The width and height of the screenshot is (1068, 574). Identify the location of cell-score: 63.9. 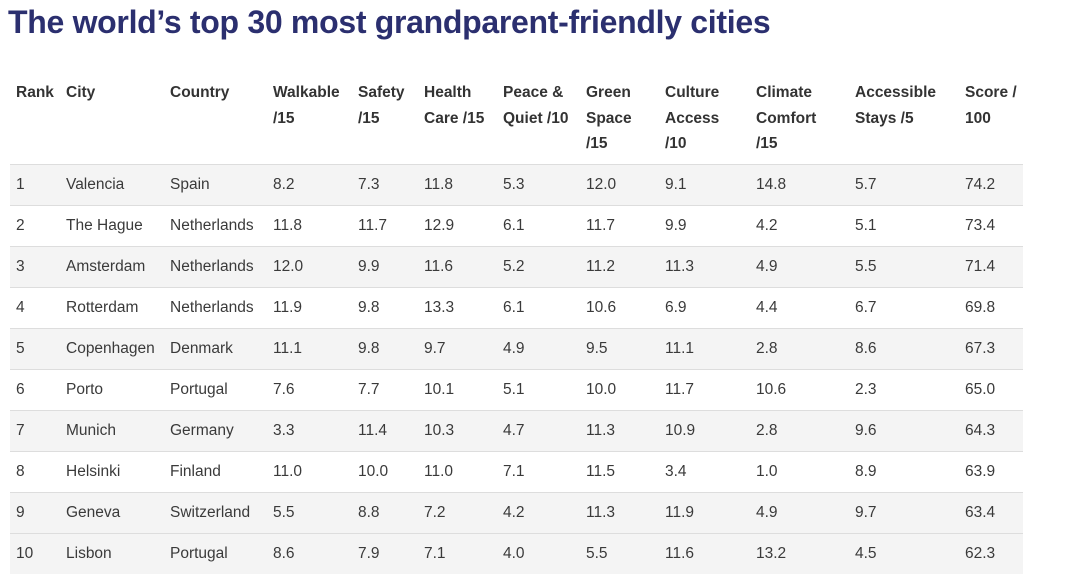
(991, 472).